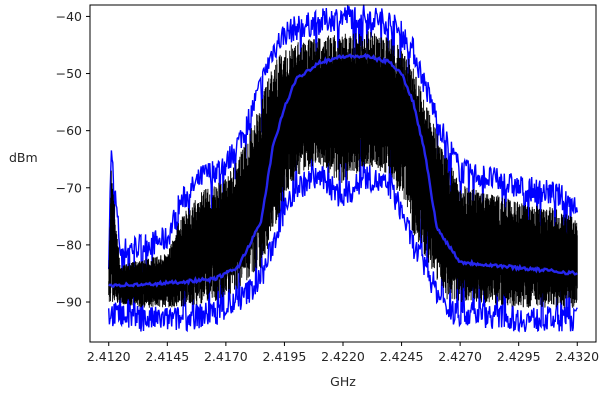 The height and width of the screenshot is (396, 601). Describe the element at coordinates (69, 244) in the screenshot. I see `y-tick-label: −80` at that location.